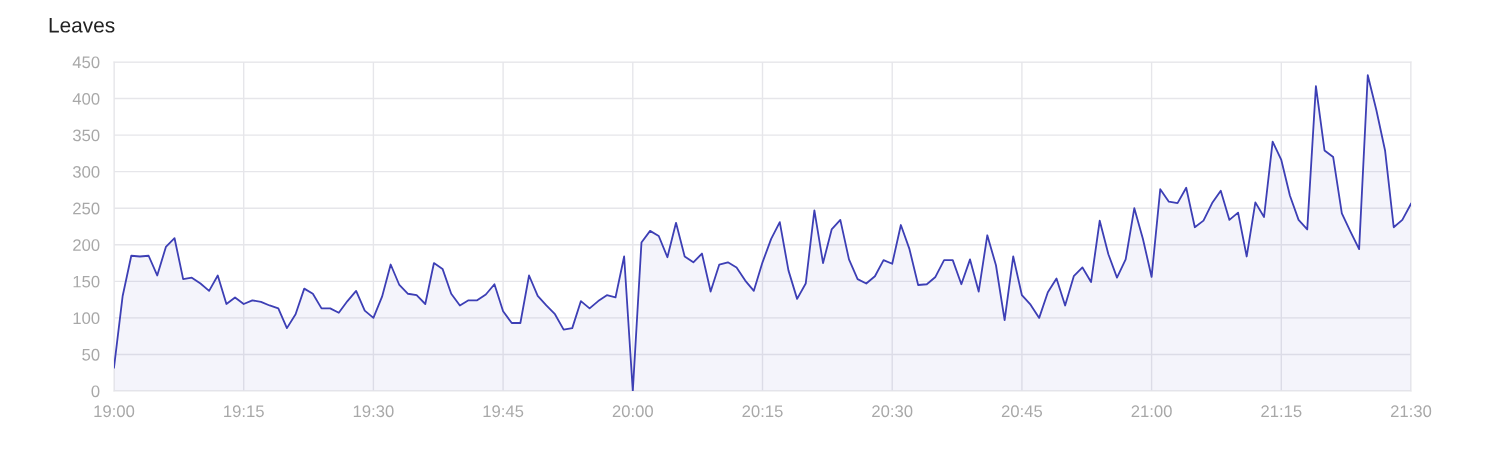 The width and height of the screenshot is (1499, 476). I want to click on y-tick-label: 0, so click(95, 391).